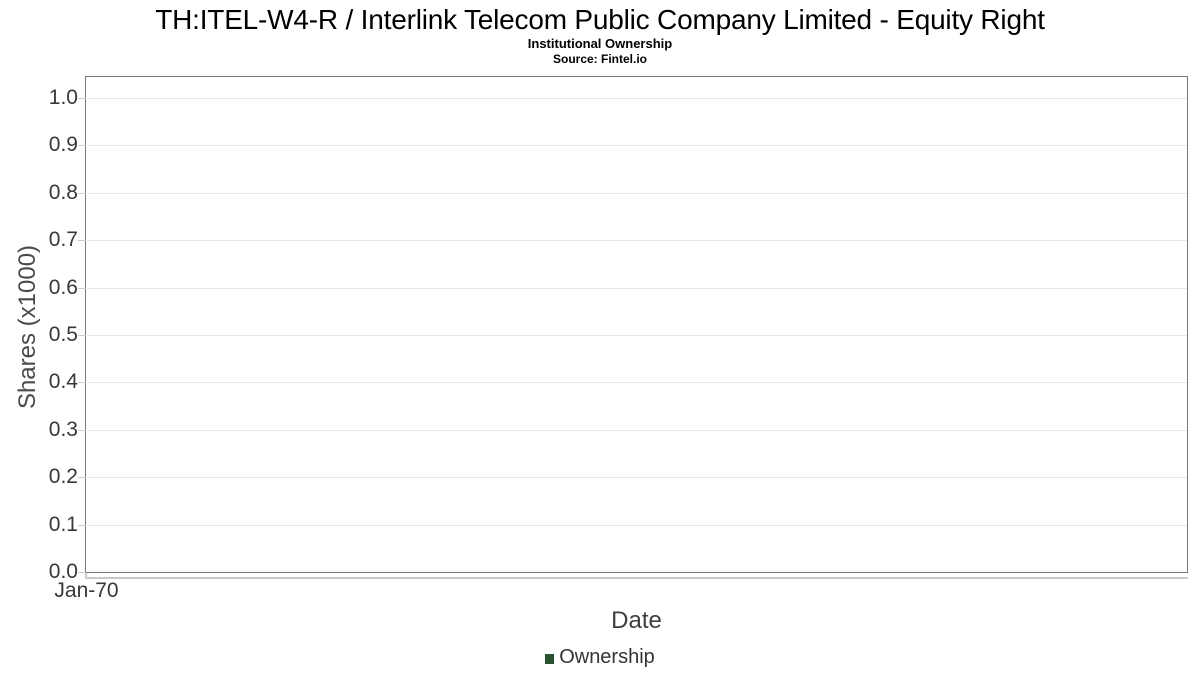  I want to click on legend: Ownership, so click(600, 657).